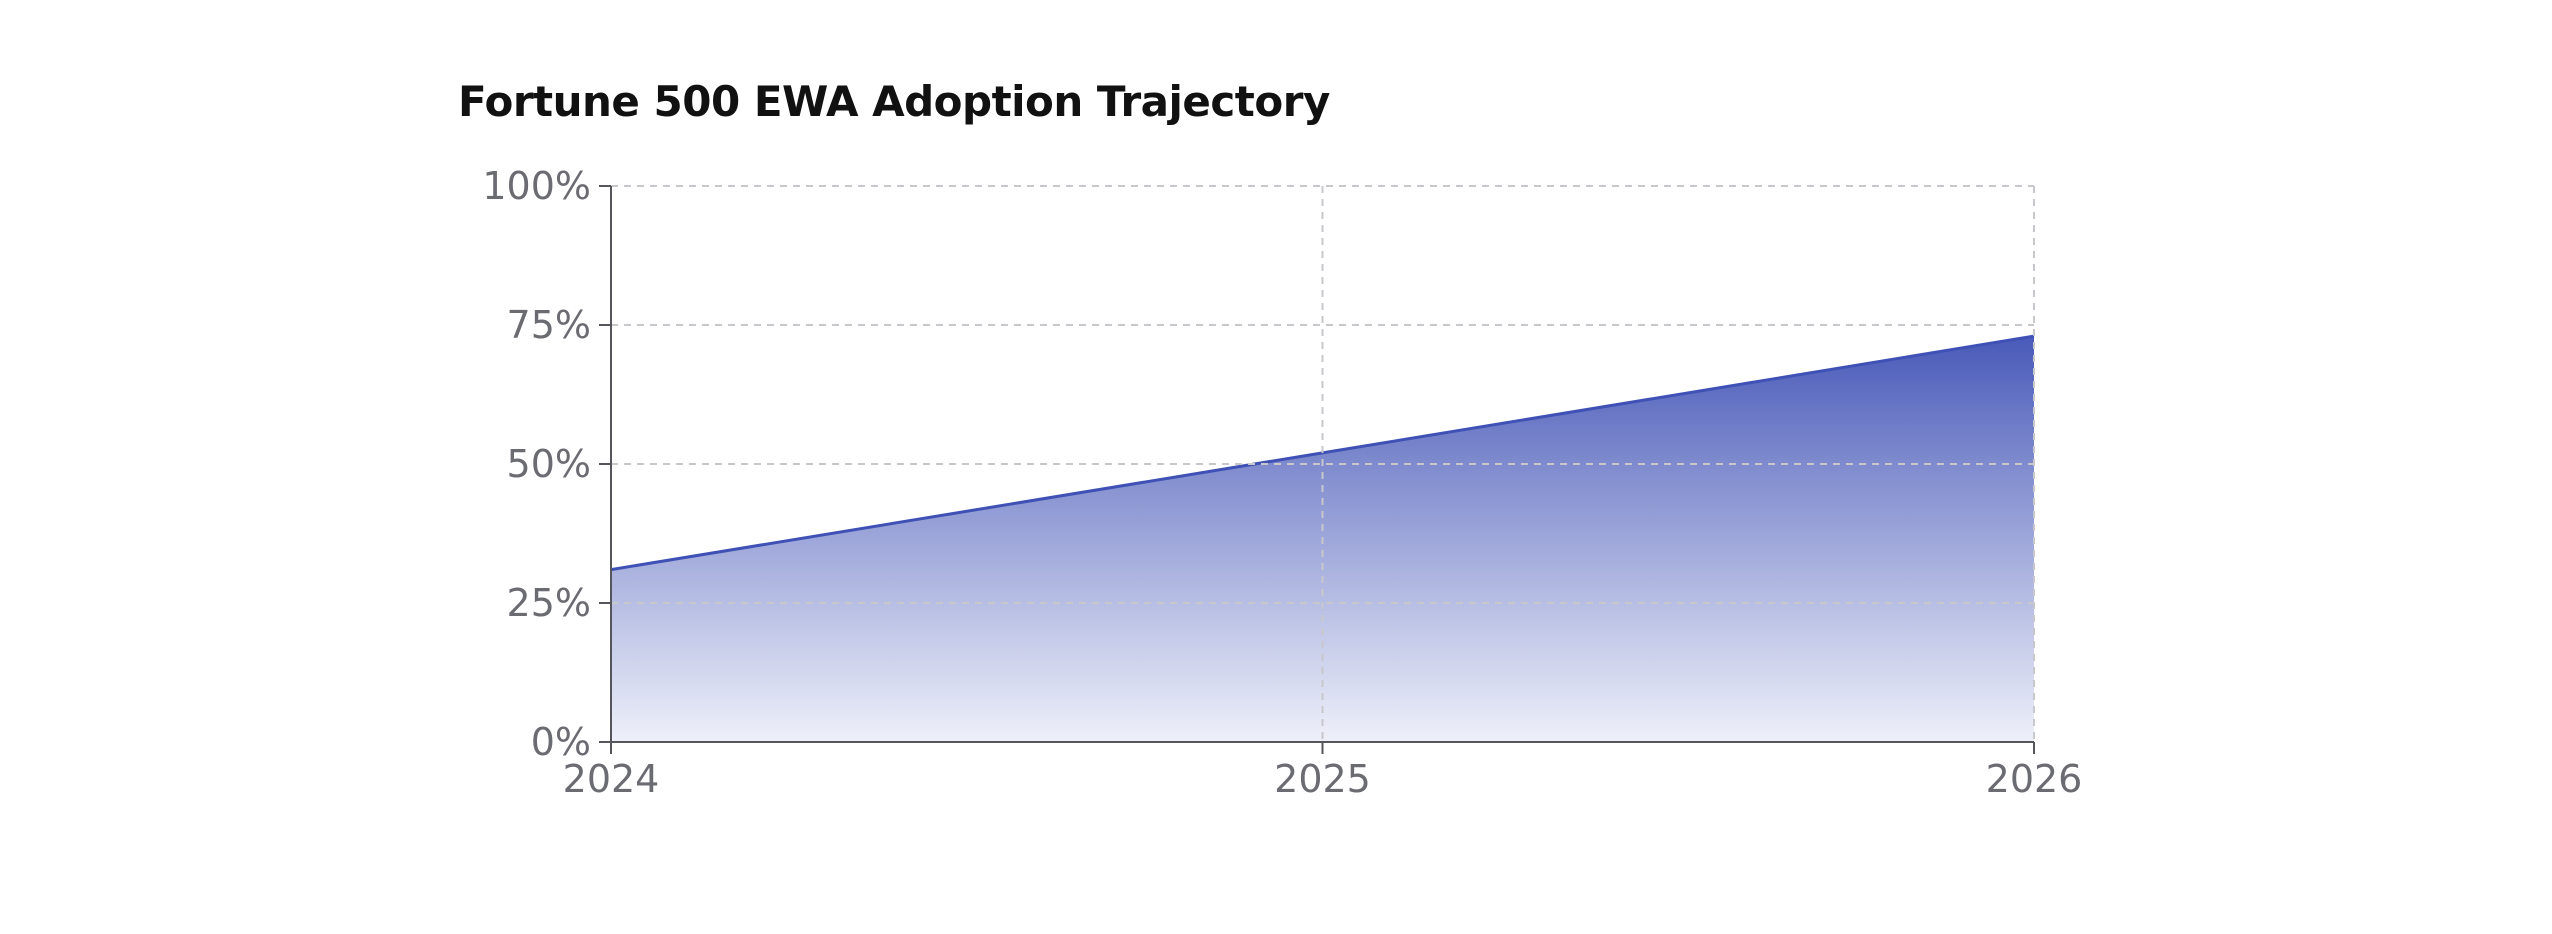  I want to click on y-tick-label: 75%, so click(549, 325).